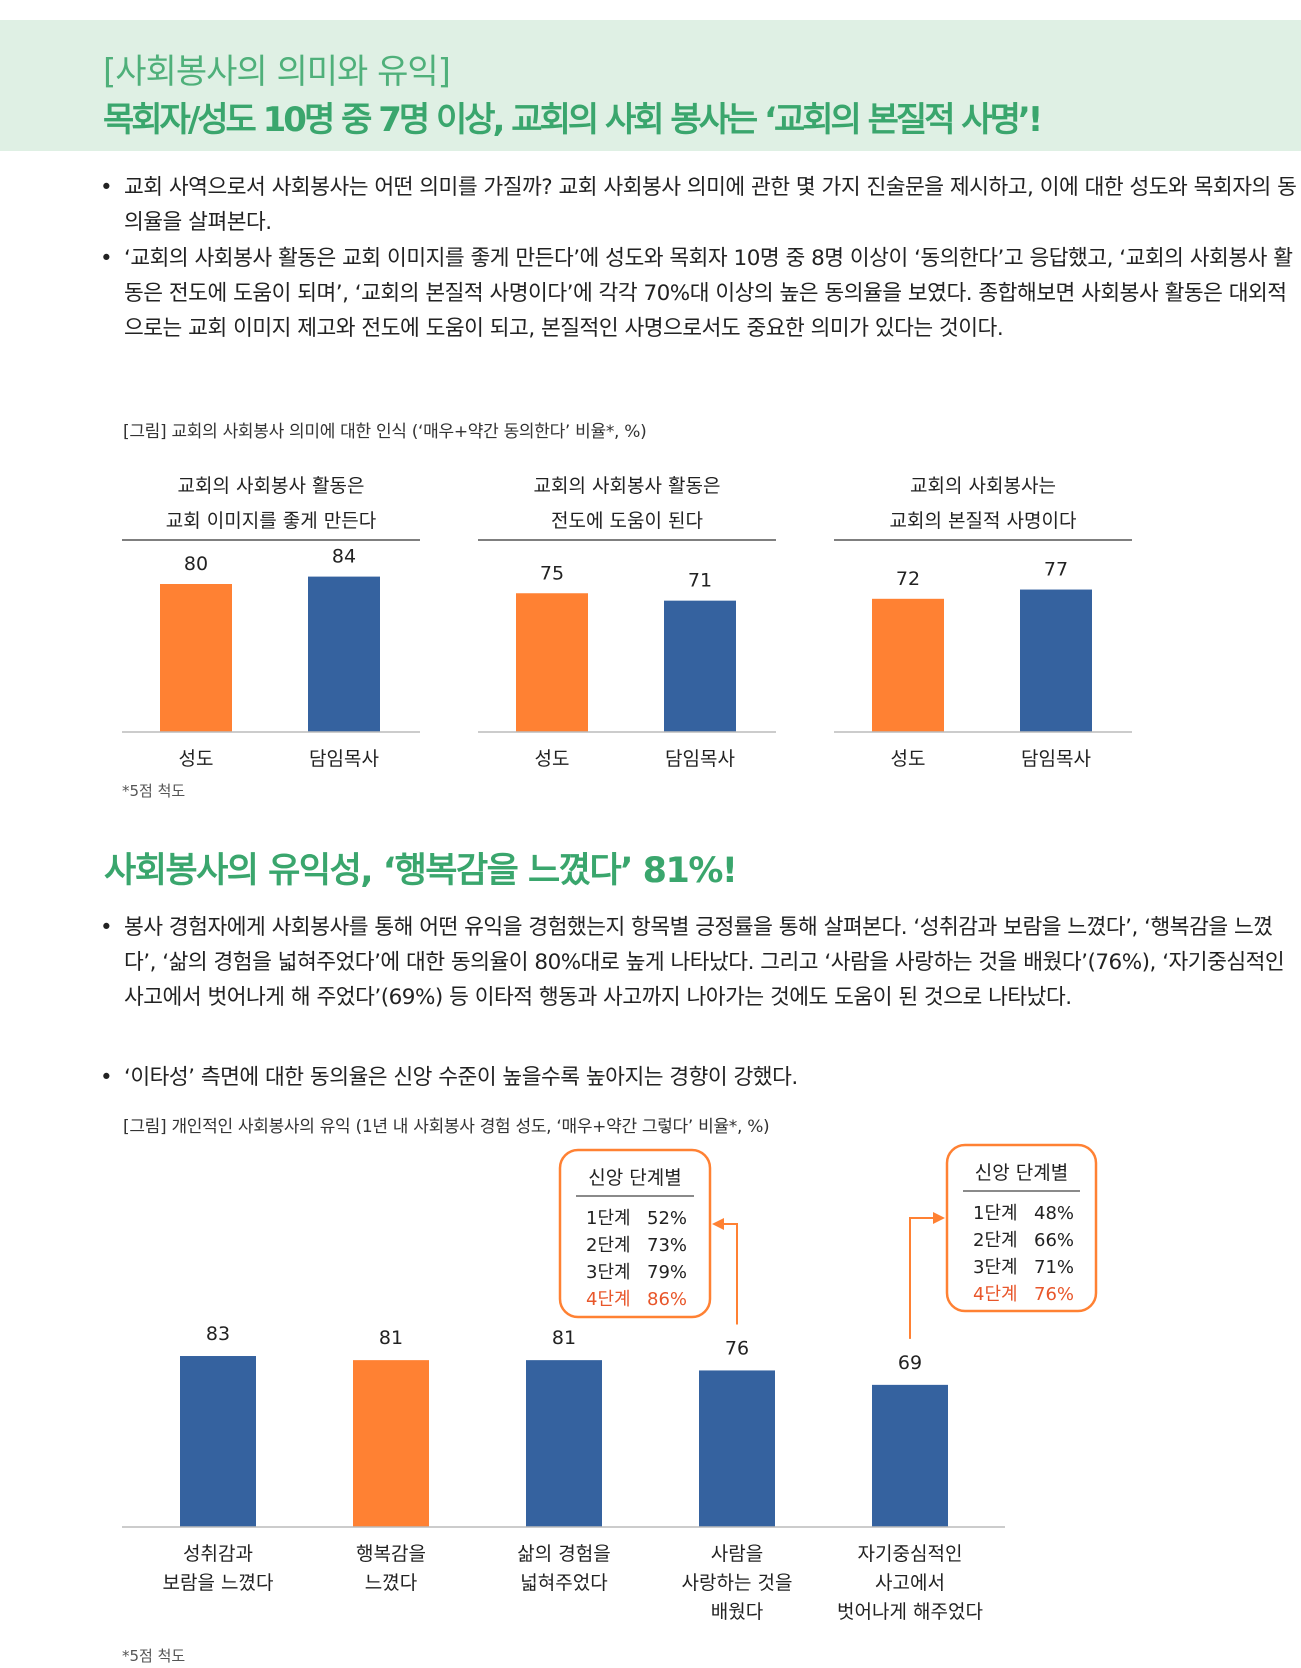 This screenshot has height=1668, width=1301. I want to click on data-label: 76, so click(737, 1348).